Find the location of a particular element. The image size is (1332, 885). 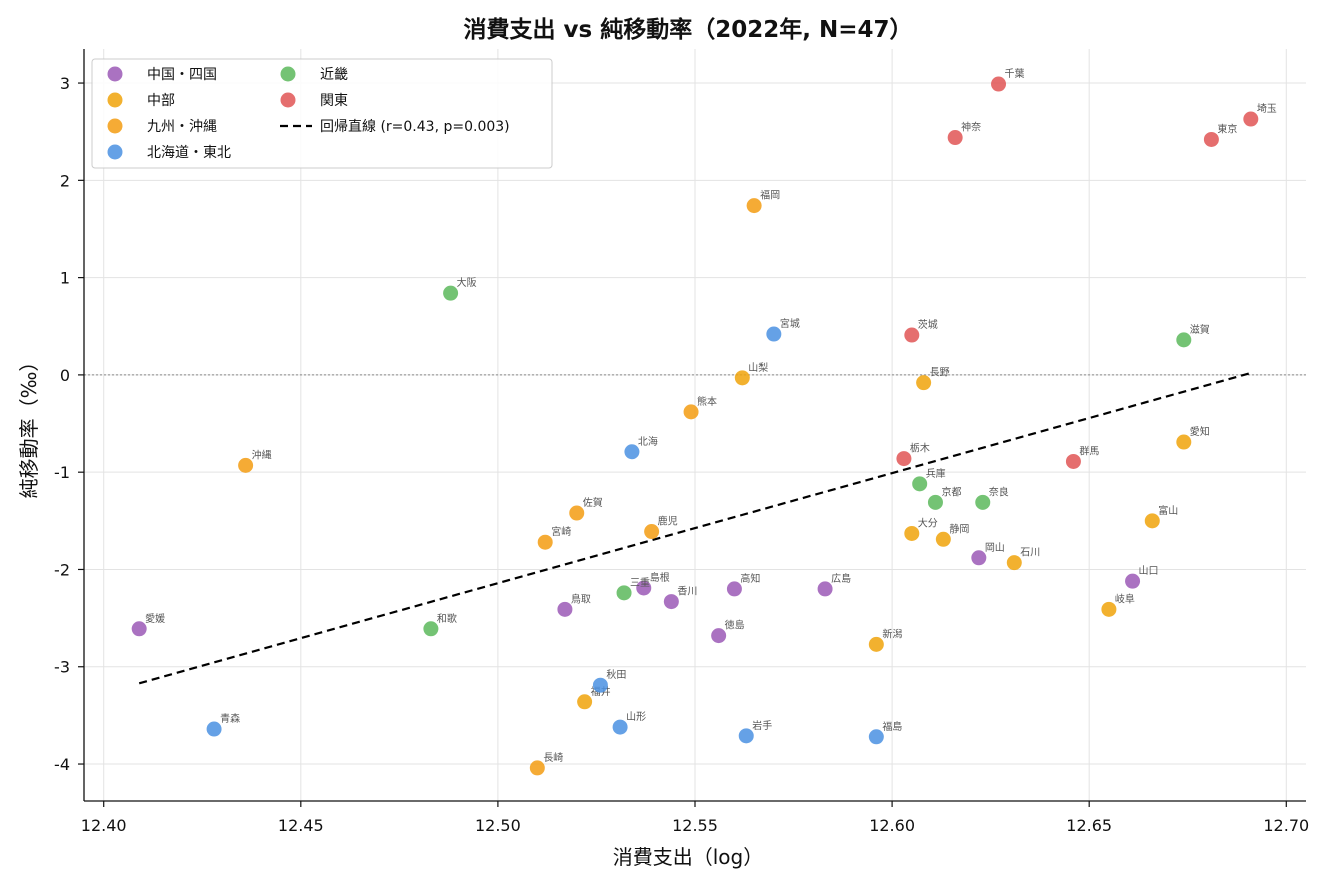

y-tick-label: -3 is located at coordinates (62, 667).